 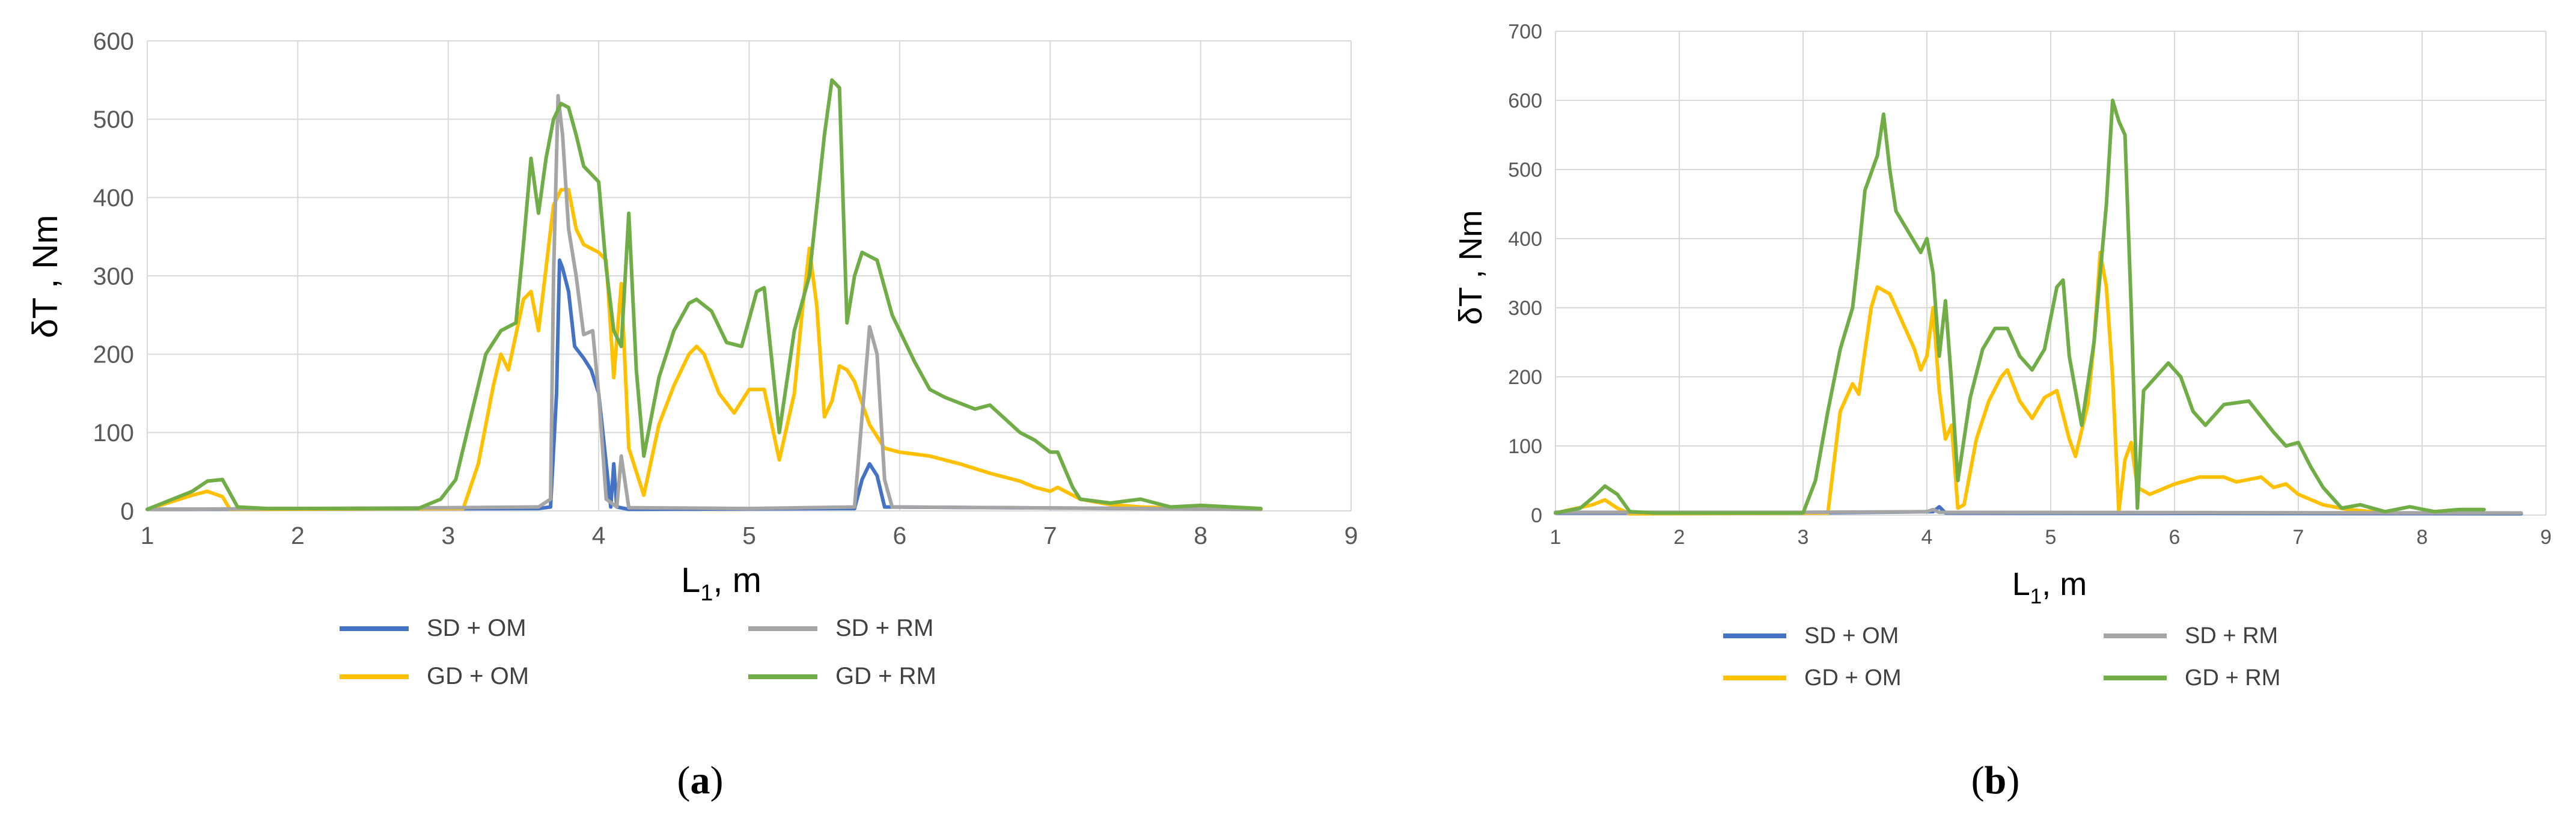 I want to click on series-line-gd-om, so click(x=1976, y=384).